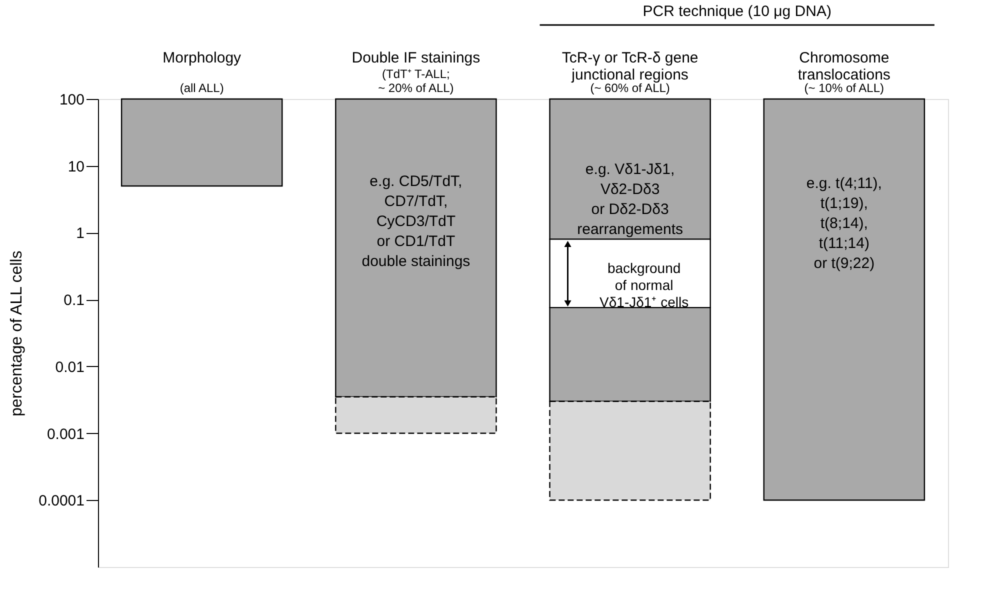 The width and height of the screenshot is (987, 595). I want to click on y-tick-label: 10, so click(76, 167).